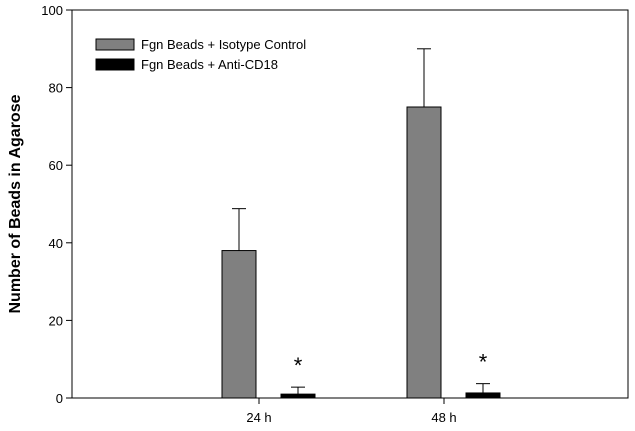 The height and width of the screenshot is (431, 635). I want to click on y-axis: 0 20 40 60 80 100, so click(56, 204).